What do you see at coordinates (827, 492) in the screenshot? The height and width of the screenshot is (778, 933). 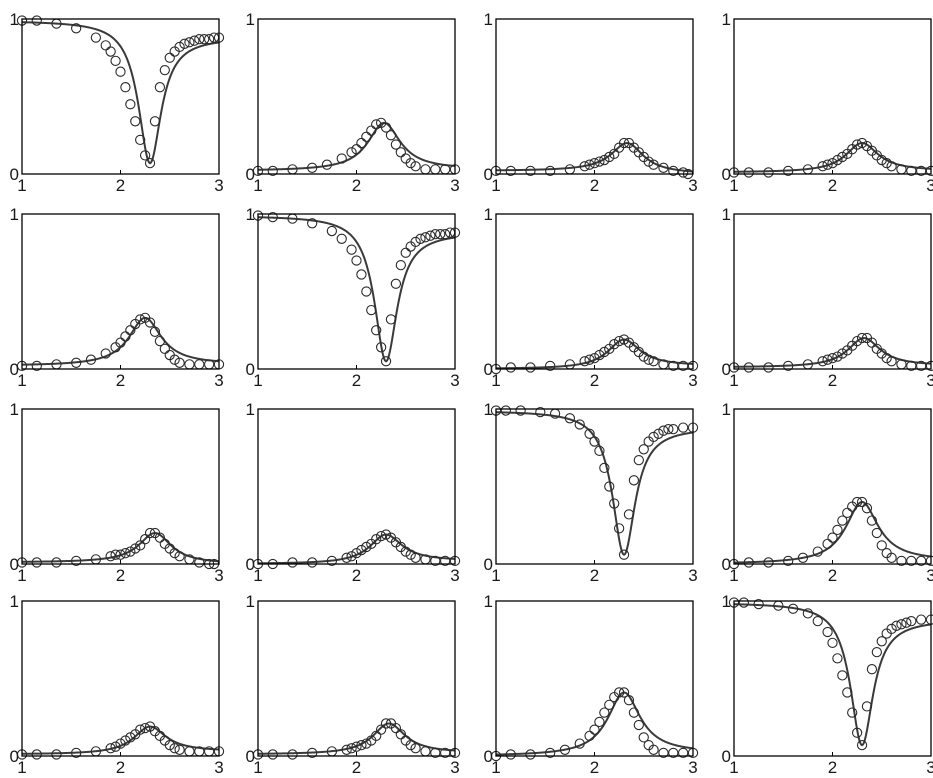 I see `subplot-12: 1 2 301` at bounding box center [827, 492].